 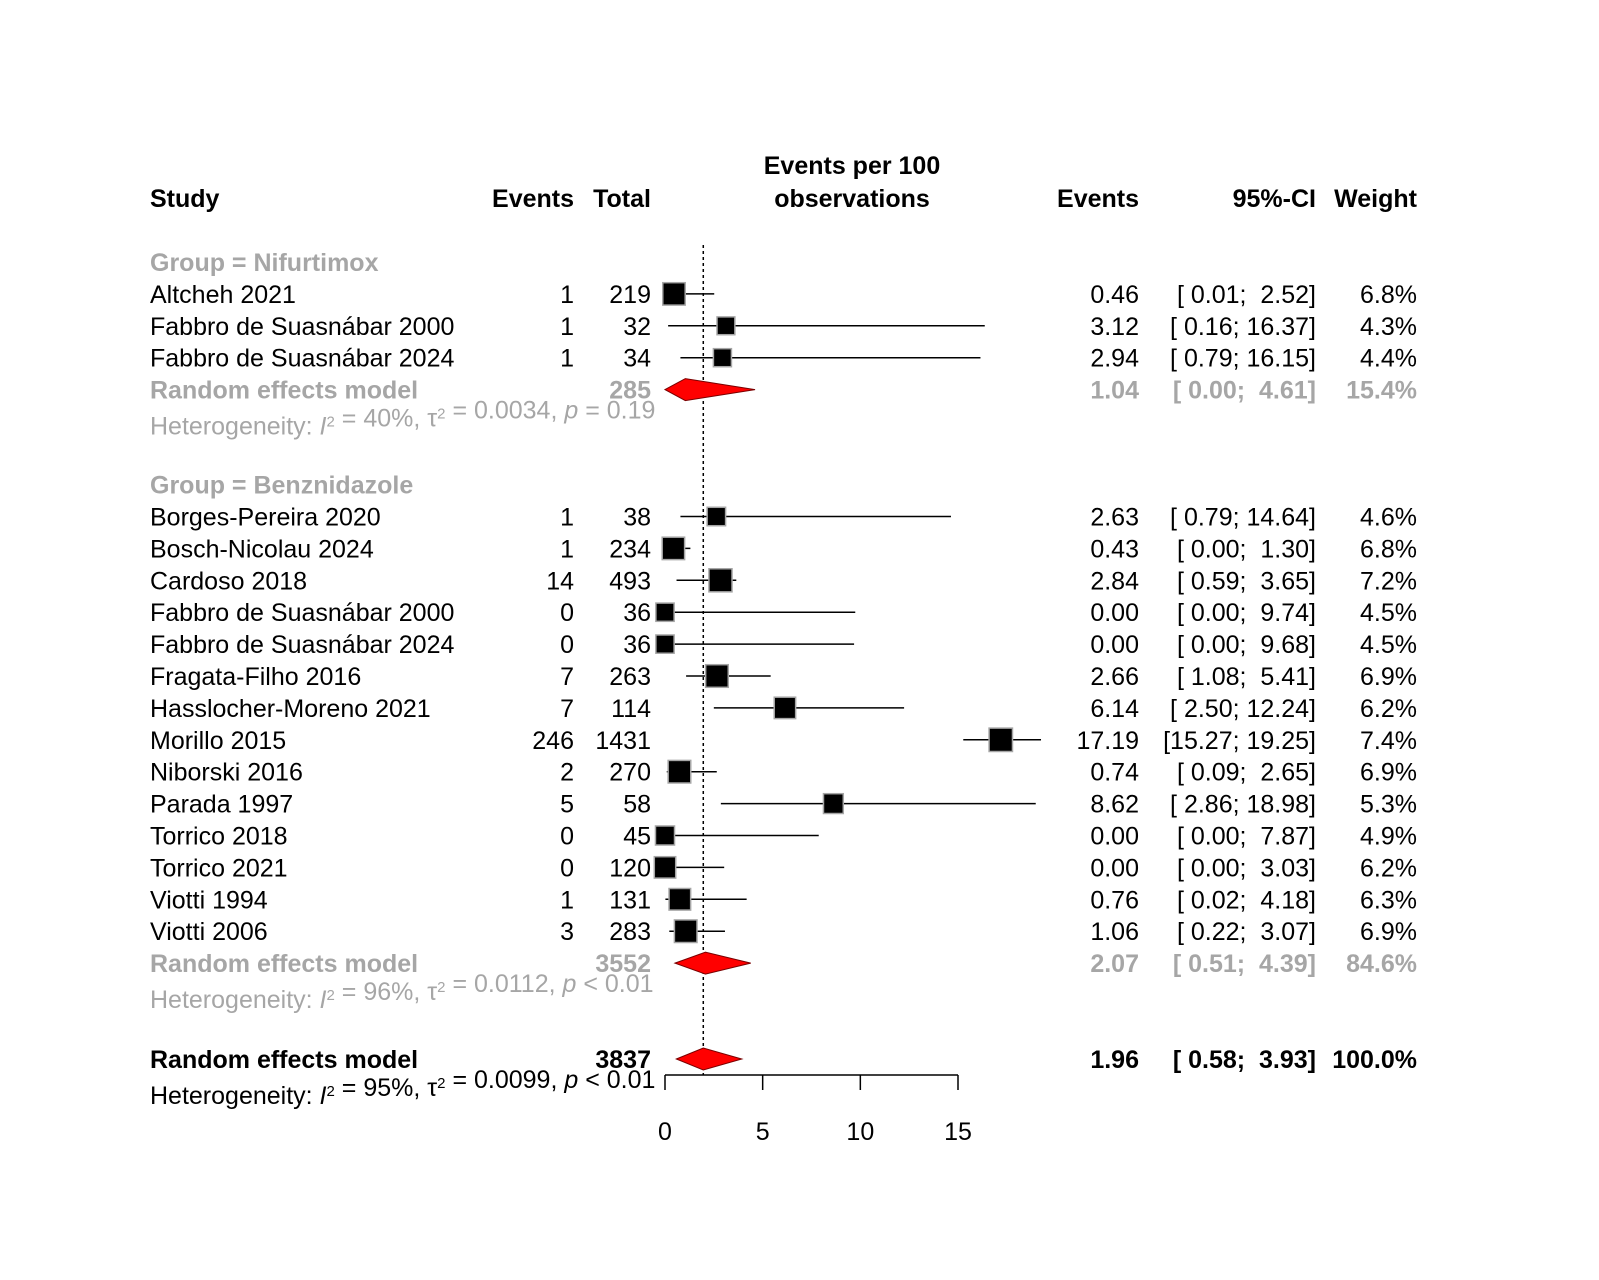 What do you see at coordinates (1114, 932) in the screenshot?
I see `rate-value: 1.06` at bounding box center [1114, 932].